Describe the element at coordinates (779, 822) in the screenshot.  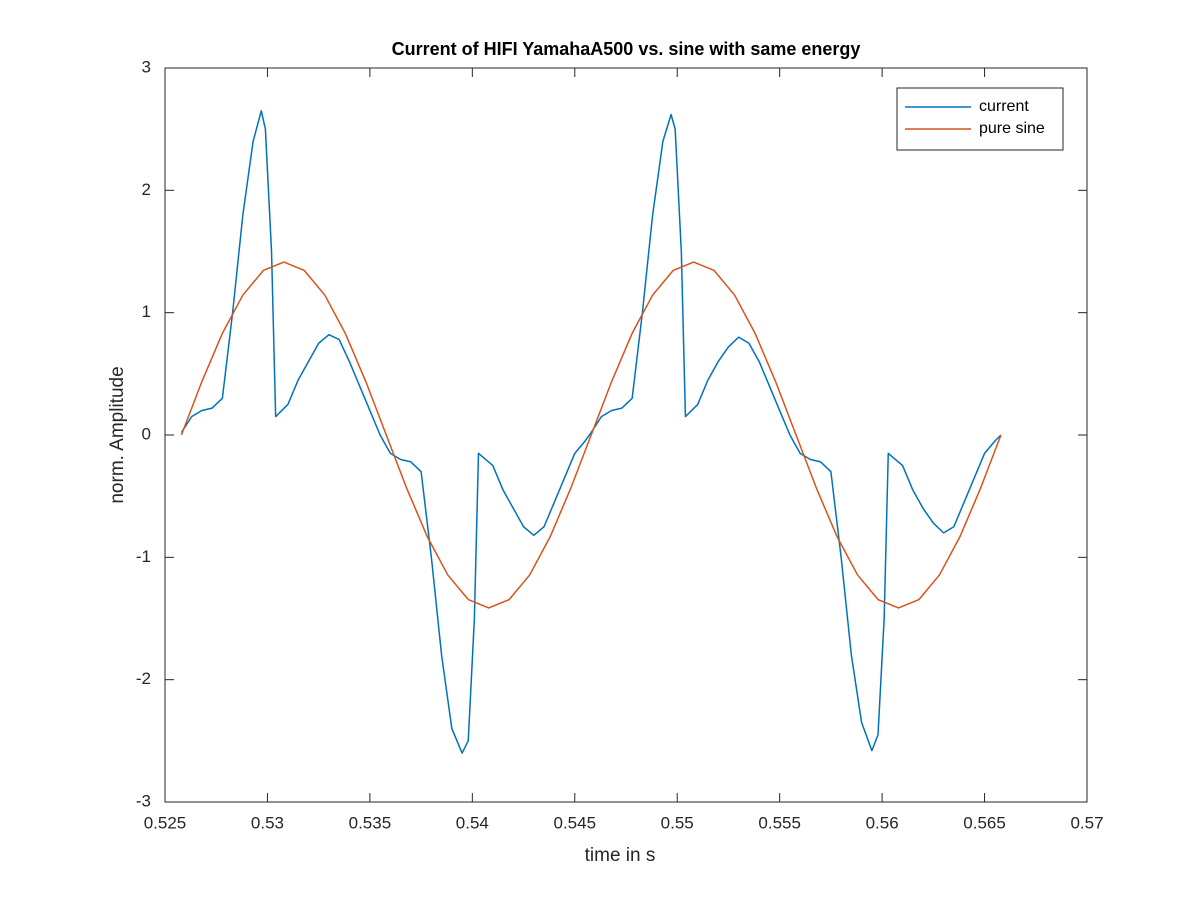
I see `x-tick-label: 0.555` at that location.